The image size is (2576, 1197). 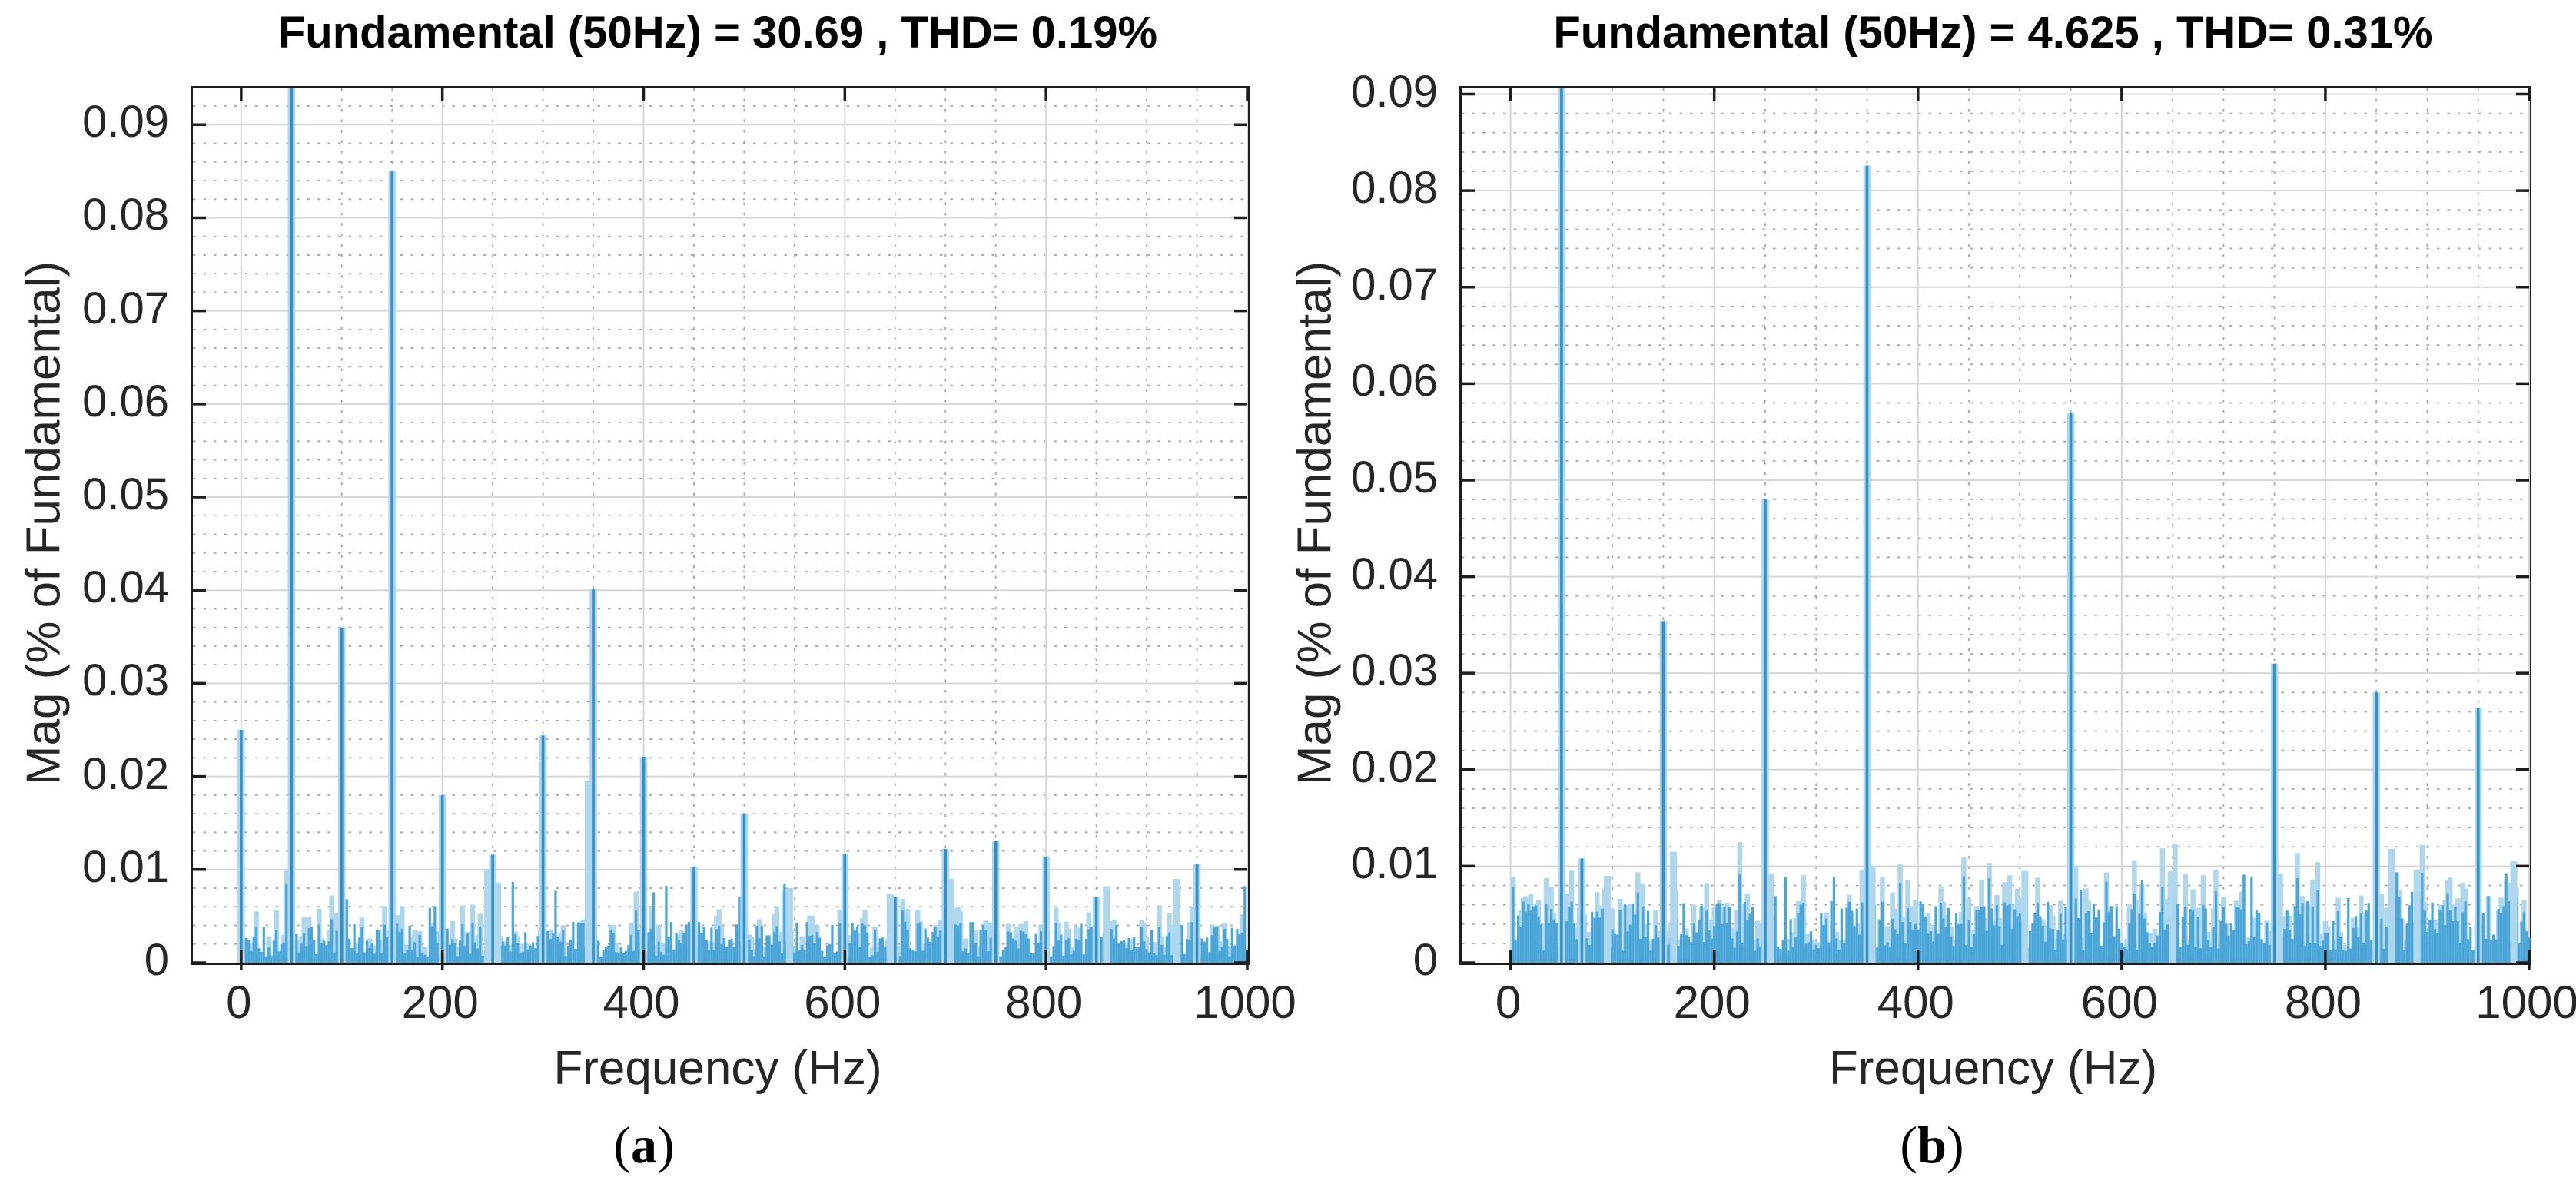 I want to click on caption-b-close: ), so click(x=1955, y=1145).